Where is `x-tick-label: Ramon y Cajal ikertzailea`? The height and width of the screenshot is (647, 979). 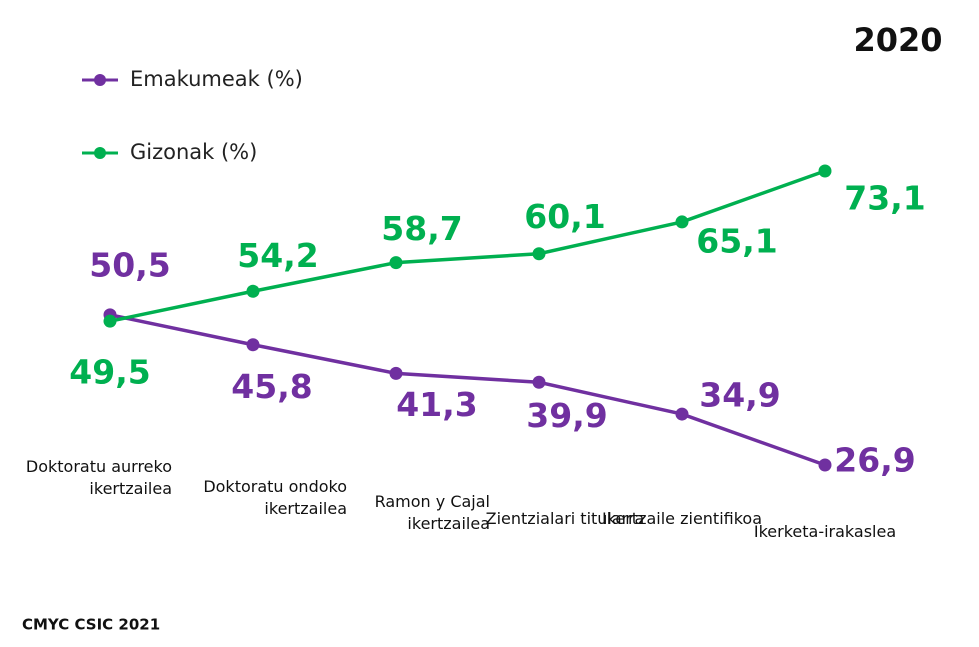
x-tick-label: Ramon y Cajal ikertzailea is located at coordinates (432, 512).